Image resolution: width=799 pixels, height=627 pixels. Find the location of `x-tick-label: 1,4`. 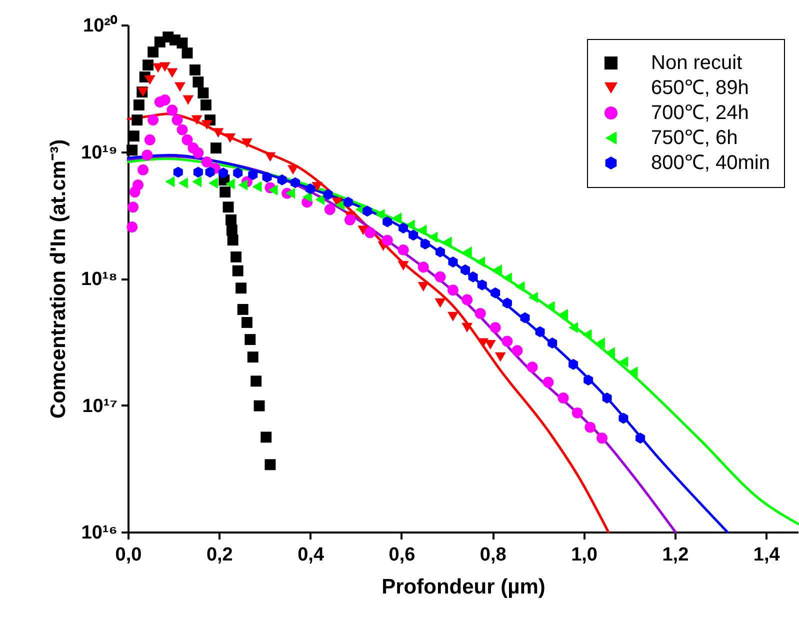

x-tick-label: 1,4 is located at coordinates (766, 555).